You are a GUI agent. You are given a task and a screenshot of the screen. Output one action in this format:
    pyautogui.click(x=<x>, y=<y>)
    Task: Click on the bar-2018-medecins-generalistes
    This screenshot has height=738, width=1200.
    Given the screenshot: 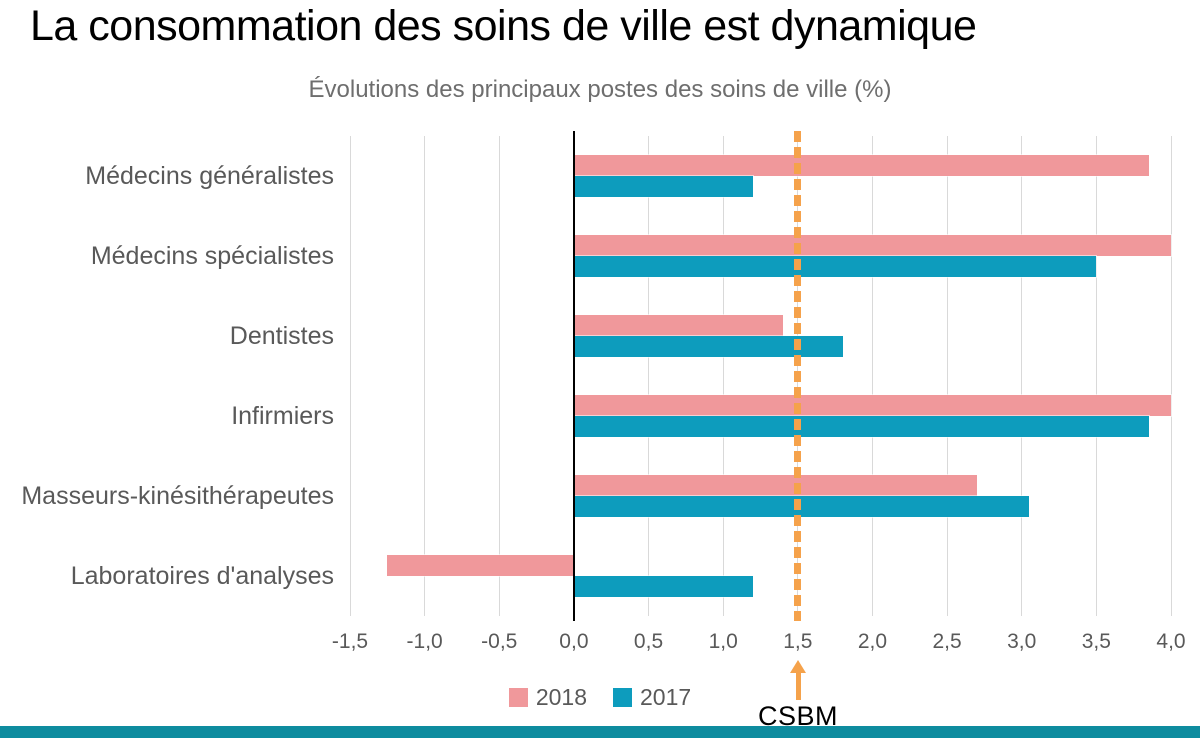 What is the action you would take?
    pyautogui.click(x=861, y=165)
    